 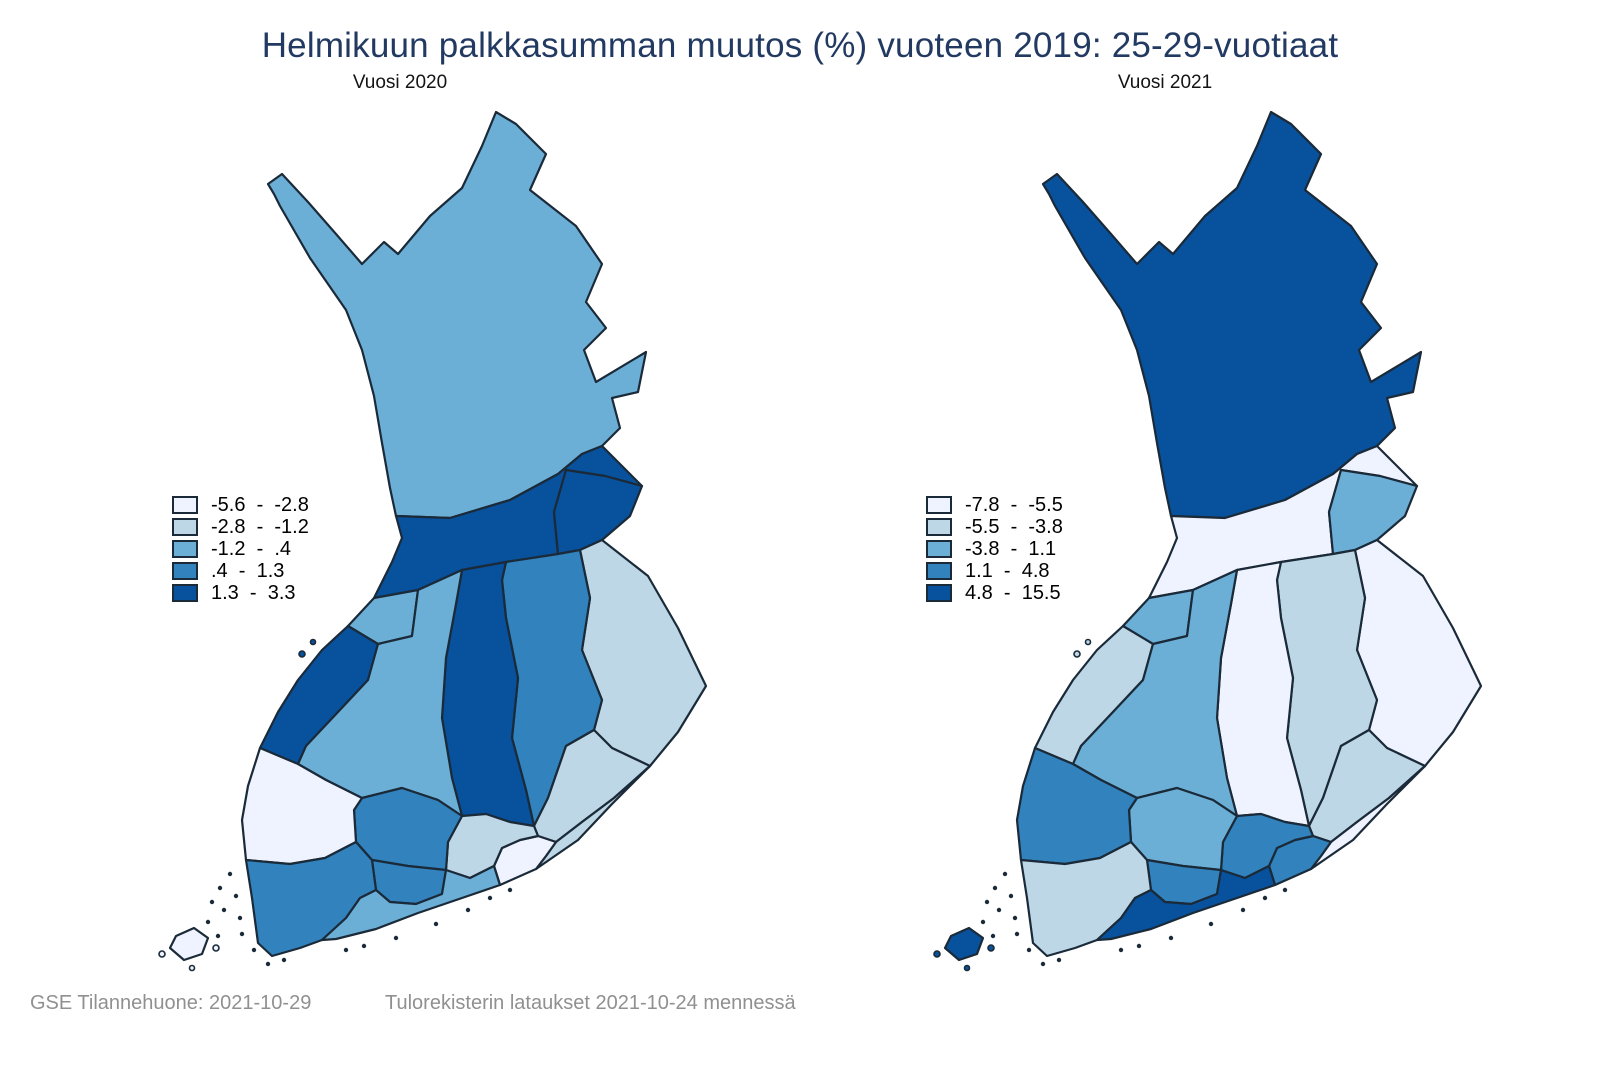 I want to click on archipelago-dot-3-2021, so click(x=999, y=910).